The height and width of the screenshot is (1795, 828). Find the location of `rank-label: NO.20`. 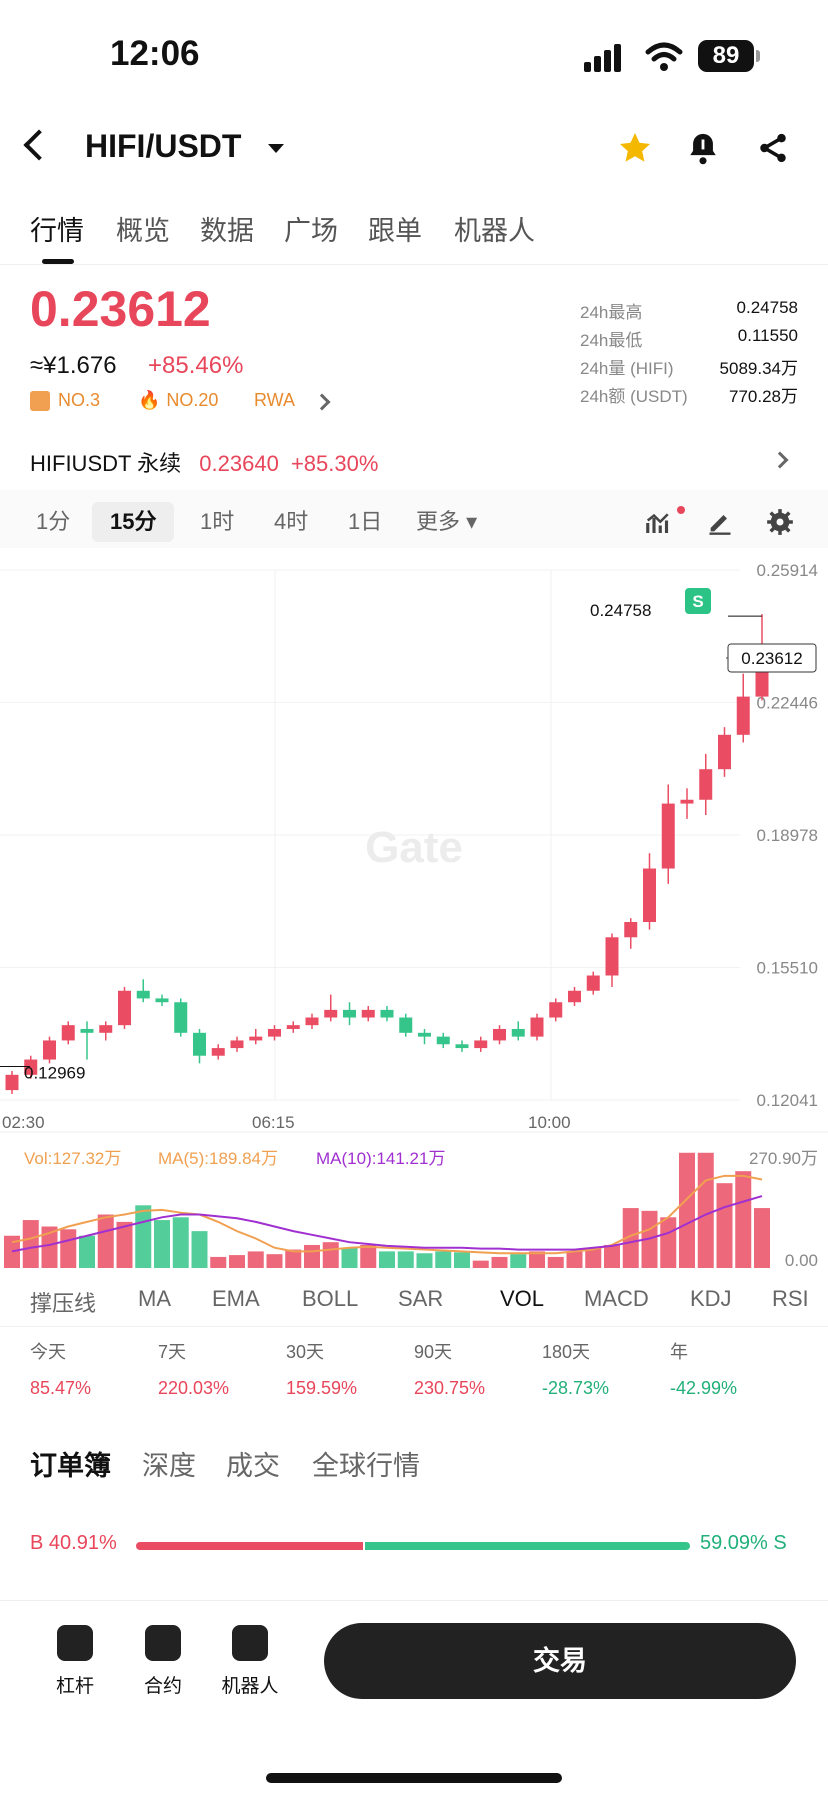

rank-label: NO.20 is located at coordinates (192, 400).